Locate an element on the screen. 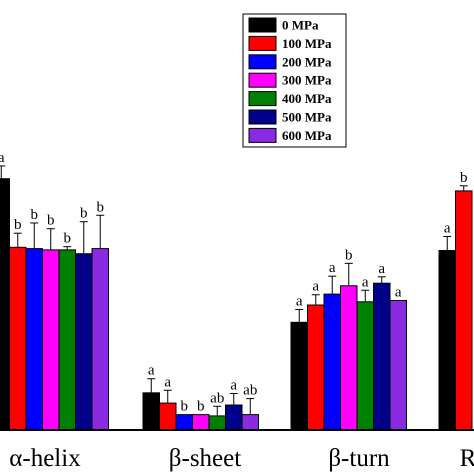 This screenshot has width=474, height=474. legend-label: 500 MPa is located at coordinates (307, 117).